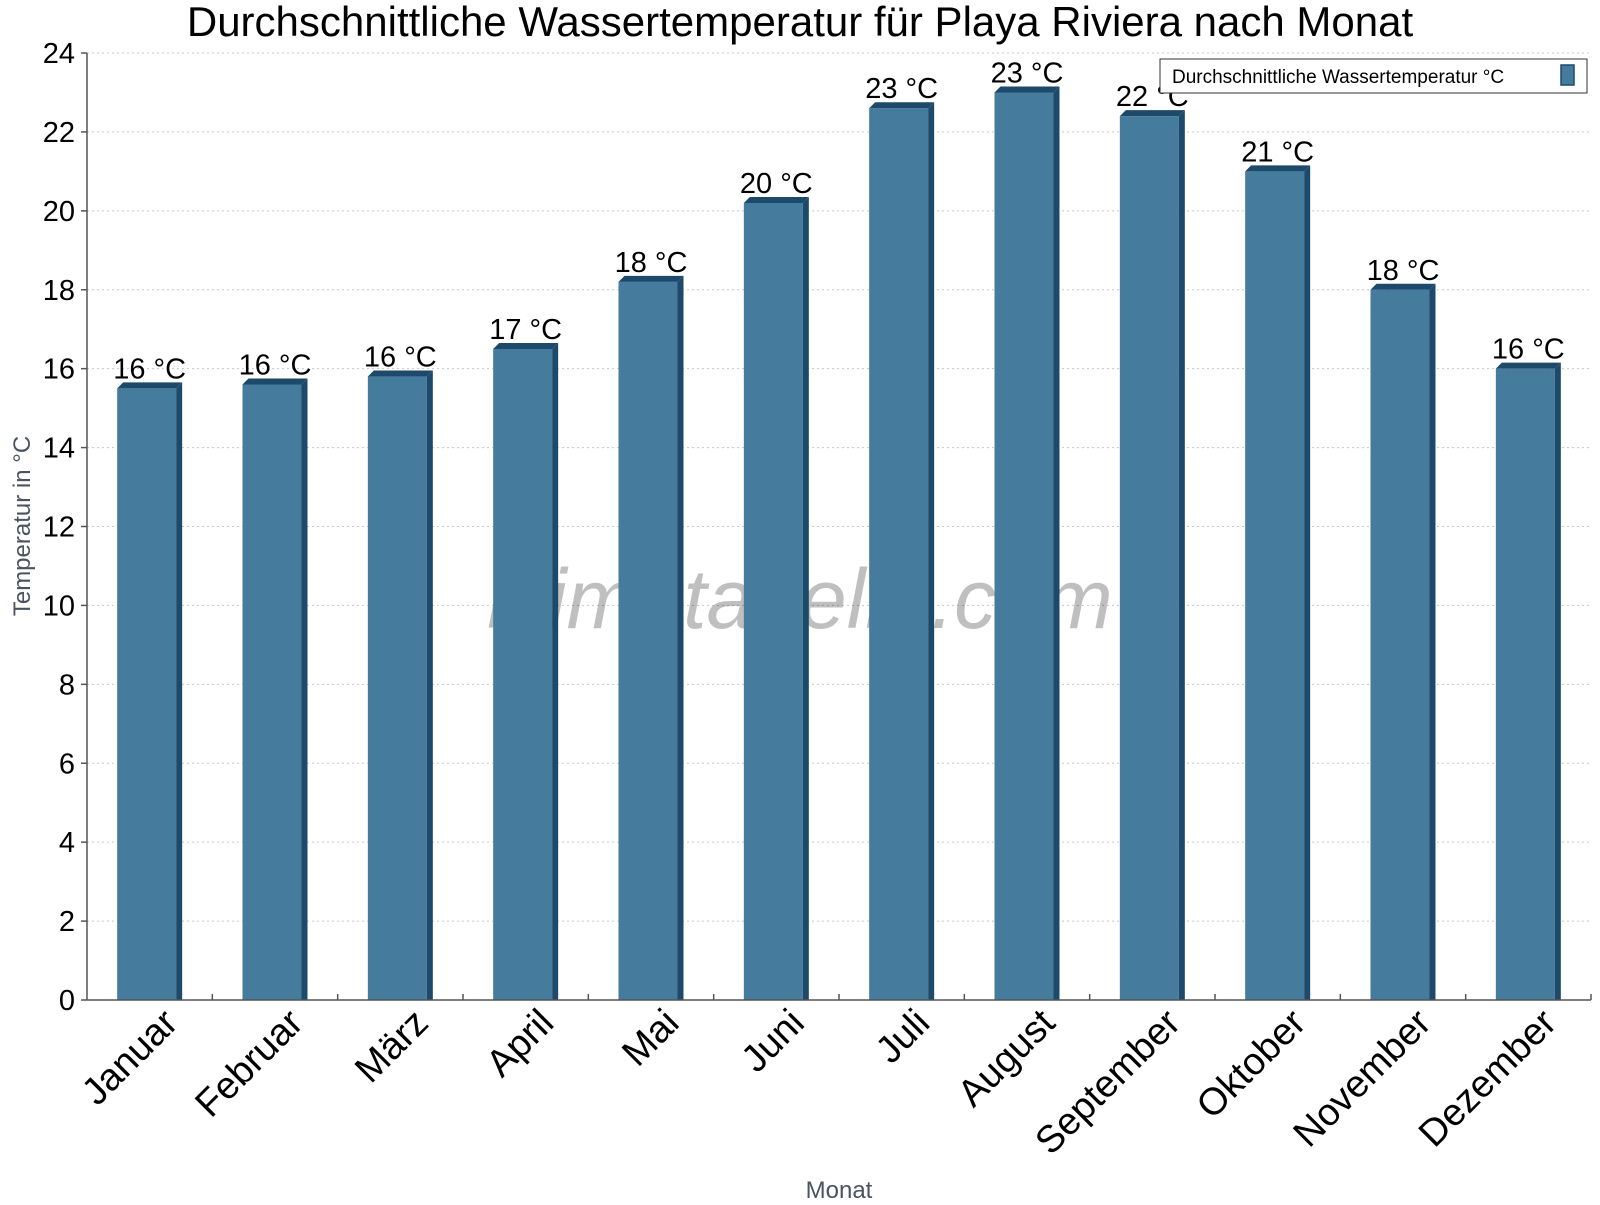  What do you see at coordinates (1488, 1078) in the screenshot?
I see `x-tick-label: Dezember` at bounding box center [1488, 1078].